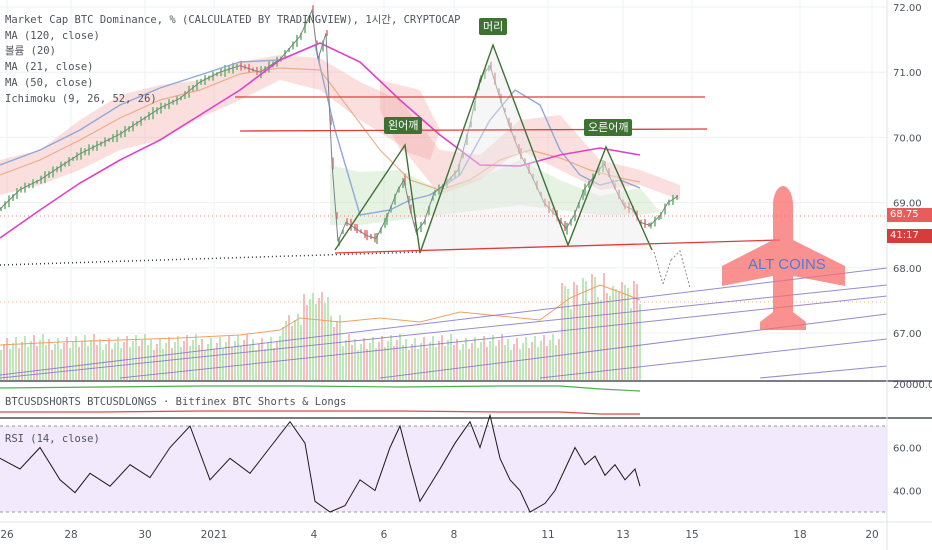 This screenshot has height=550, width=932. Describe the element at coordinates (454, 535) in the screenshot. I see `time-tick-label: 8` at that location.